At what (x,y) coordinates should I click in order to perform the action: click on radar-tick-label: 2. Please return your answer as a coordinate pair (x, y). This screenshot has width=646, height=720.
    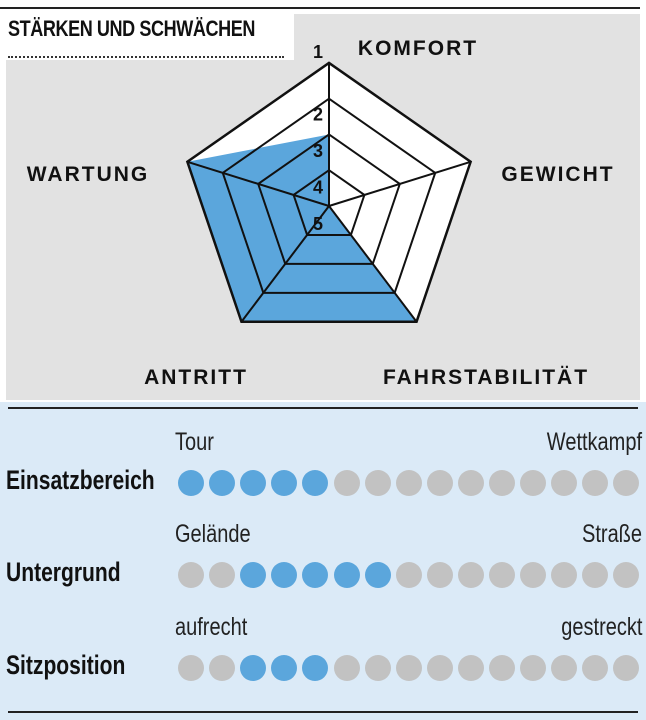
    Looking at the image, I should click on (318, 115).